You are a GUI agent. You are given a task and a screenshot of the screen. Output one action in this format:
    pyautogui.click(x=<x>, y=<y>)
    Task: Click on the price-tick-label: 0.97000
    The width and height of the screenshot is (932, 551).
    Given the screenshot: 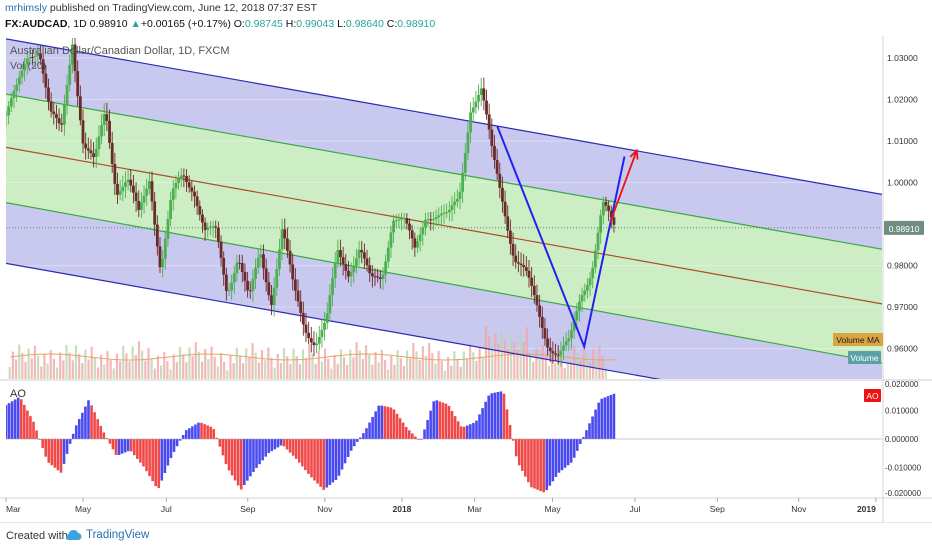 What is the action you would take?
    pyautogui.click(x=902, y=307)
    